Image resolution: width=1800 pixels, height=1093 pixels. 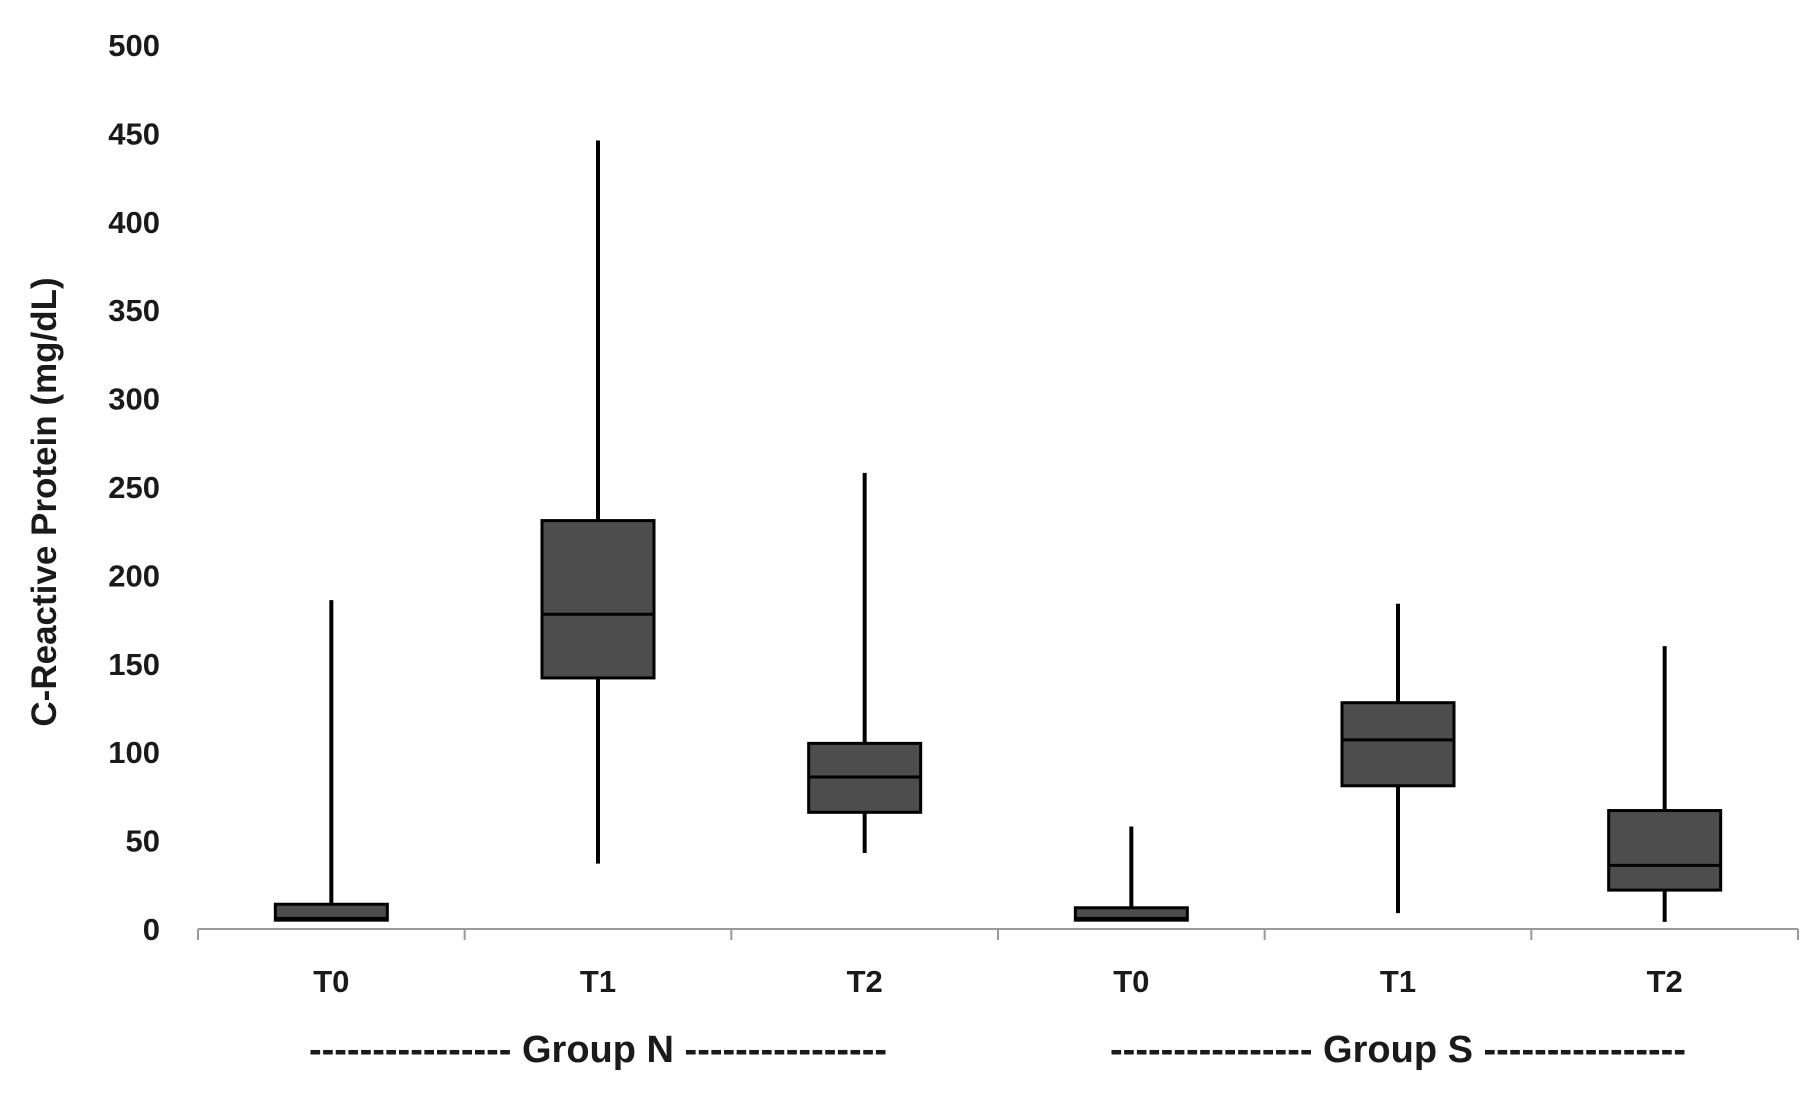 I want to click on y-tick-label: 0, so click(x=151, y=929).